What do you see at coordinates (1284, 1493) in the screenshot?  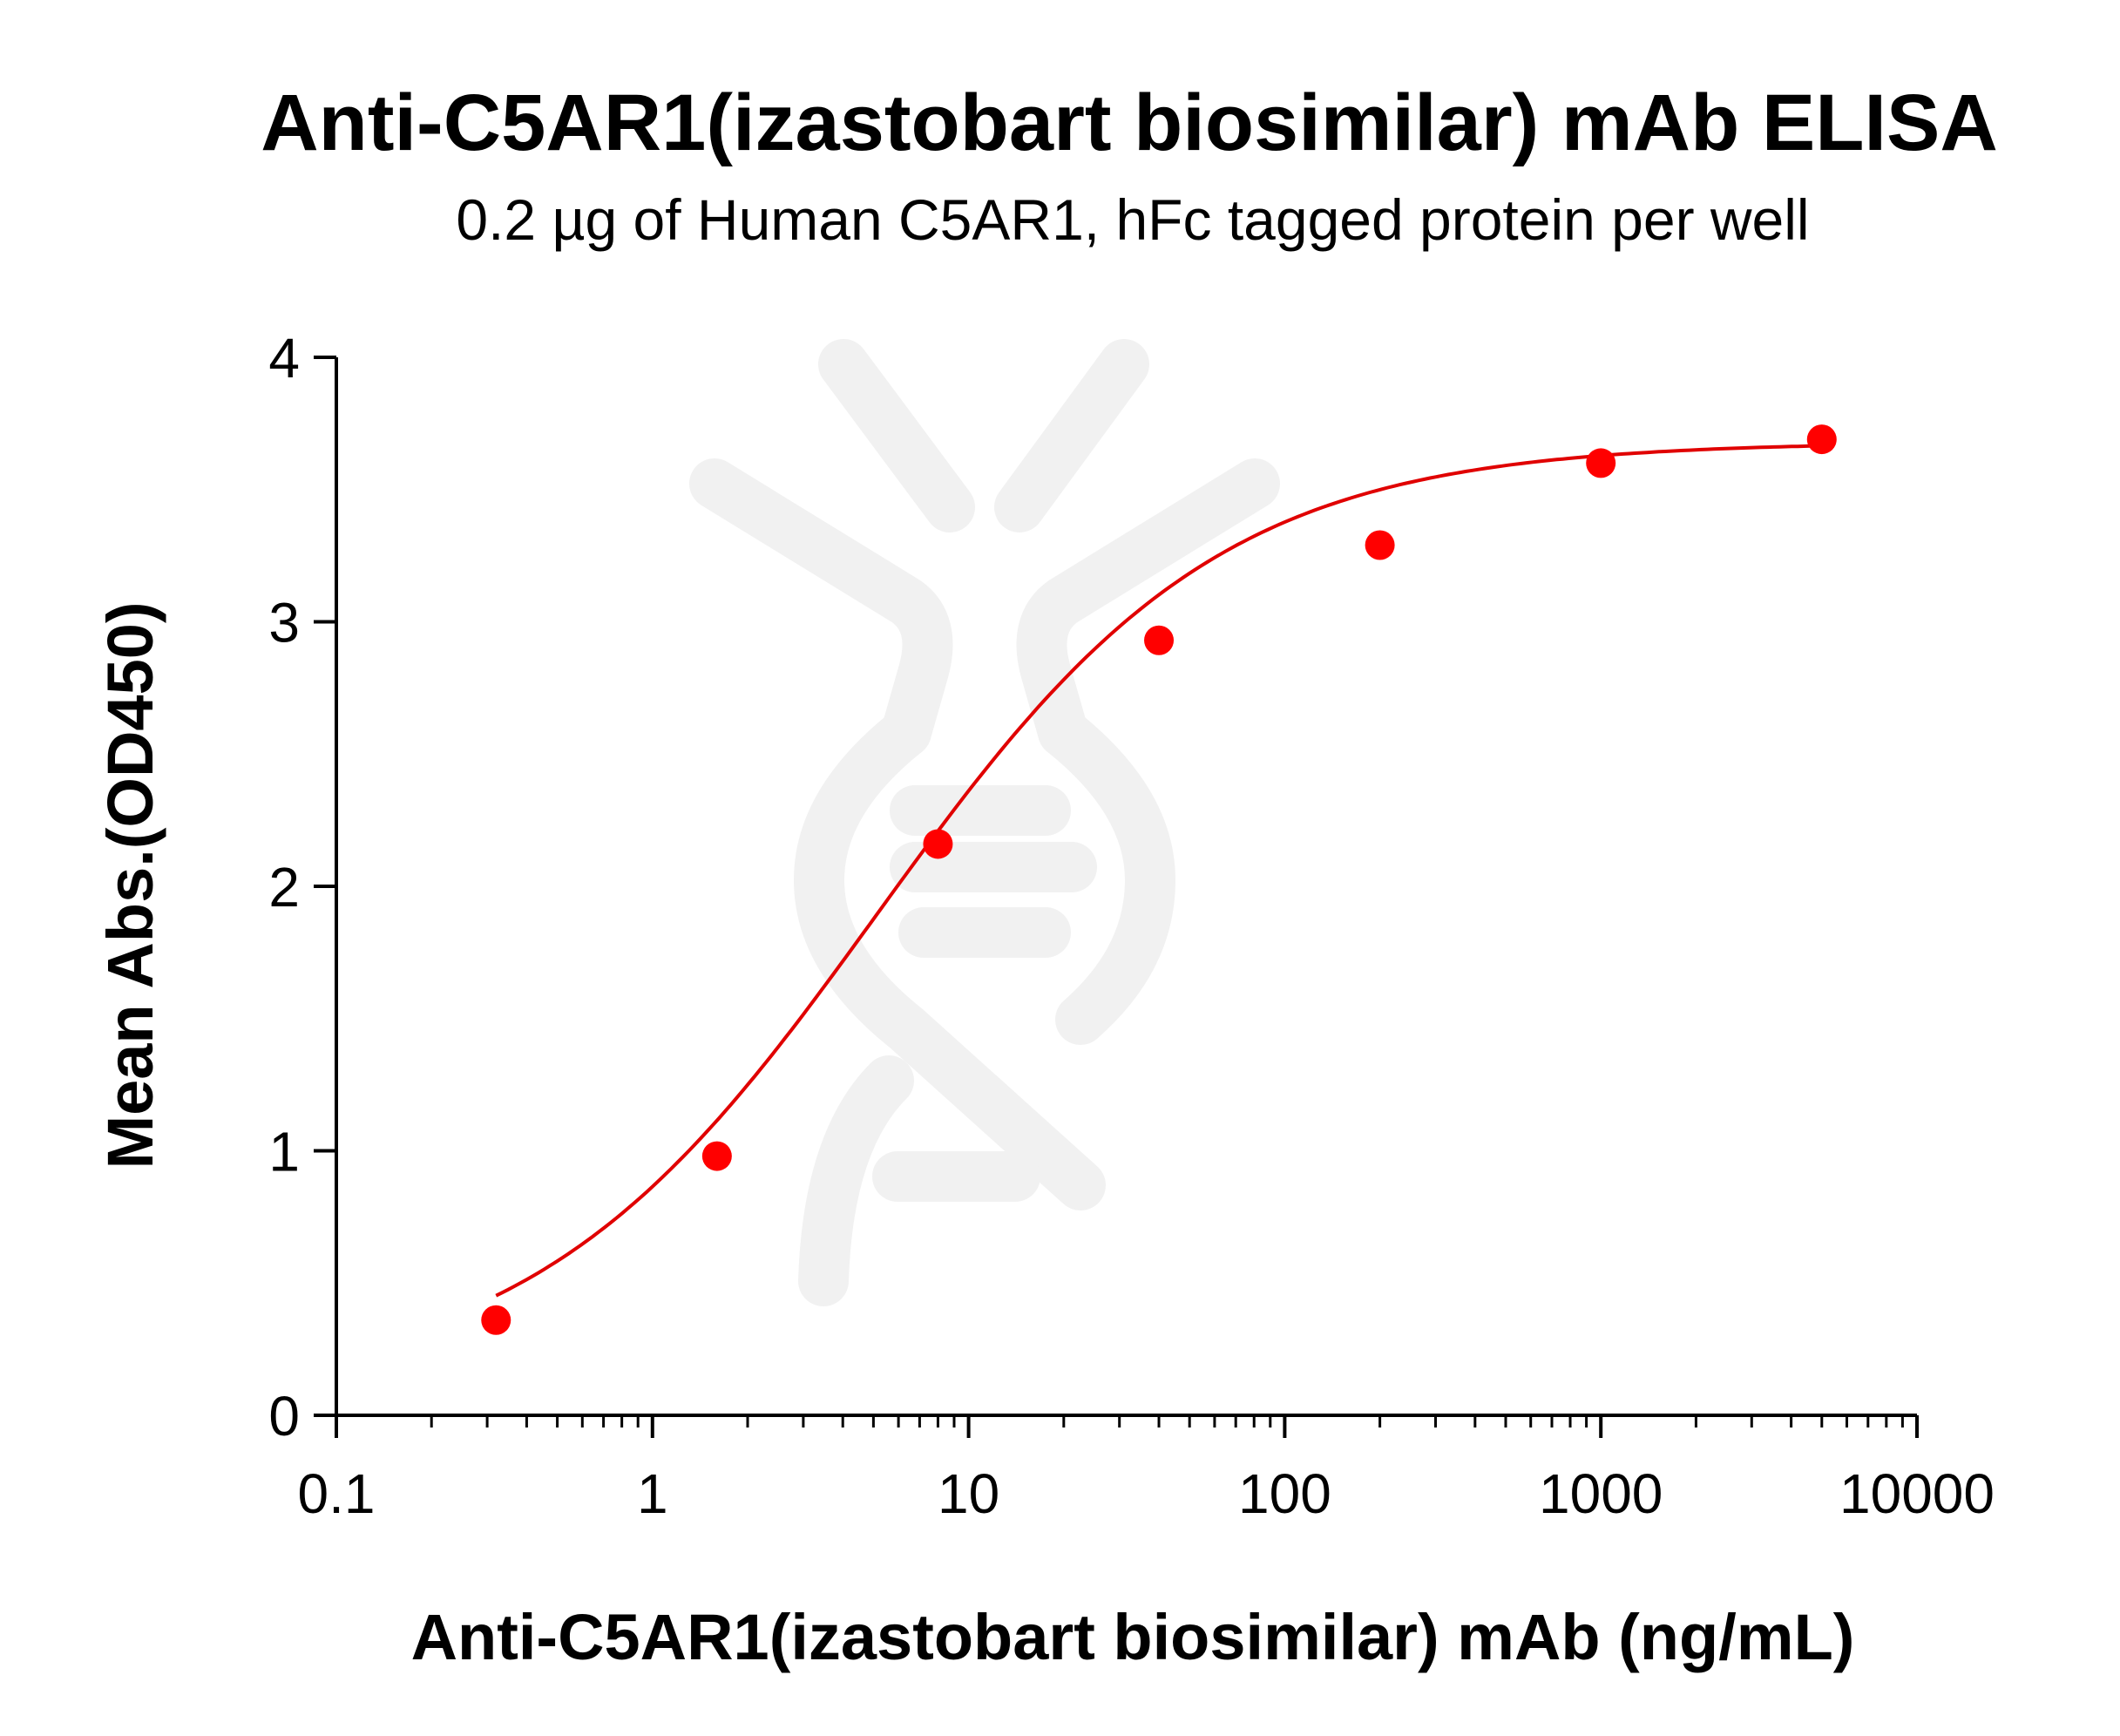 I see `x-tick-label: 100` at bounding box center [1284, 1493].